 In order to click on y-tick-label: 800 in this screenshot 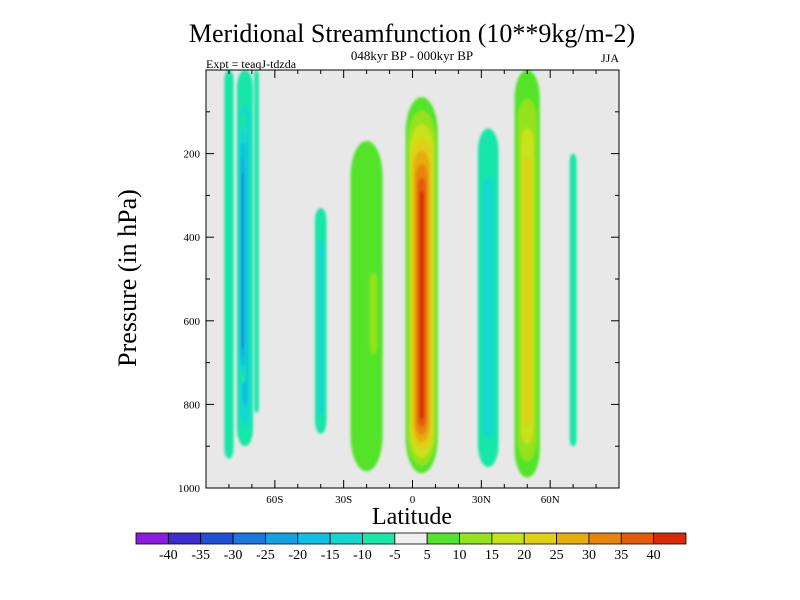, I will do `click(192, 405)`.